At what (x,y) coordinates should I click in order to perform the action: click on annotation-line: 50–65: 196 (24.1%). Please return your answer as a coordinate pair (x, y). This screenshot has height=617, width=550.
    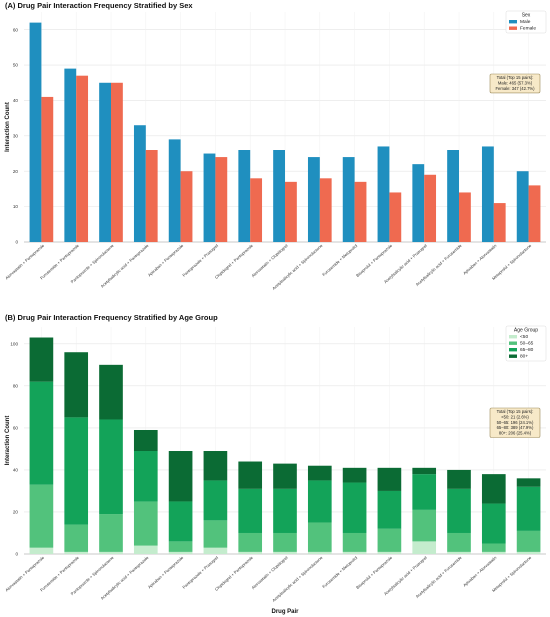
    Looking at the image, I should click on (515, 422).